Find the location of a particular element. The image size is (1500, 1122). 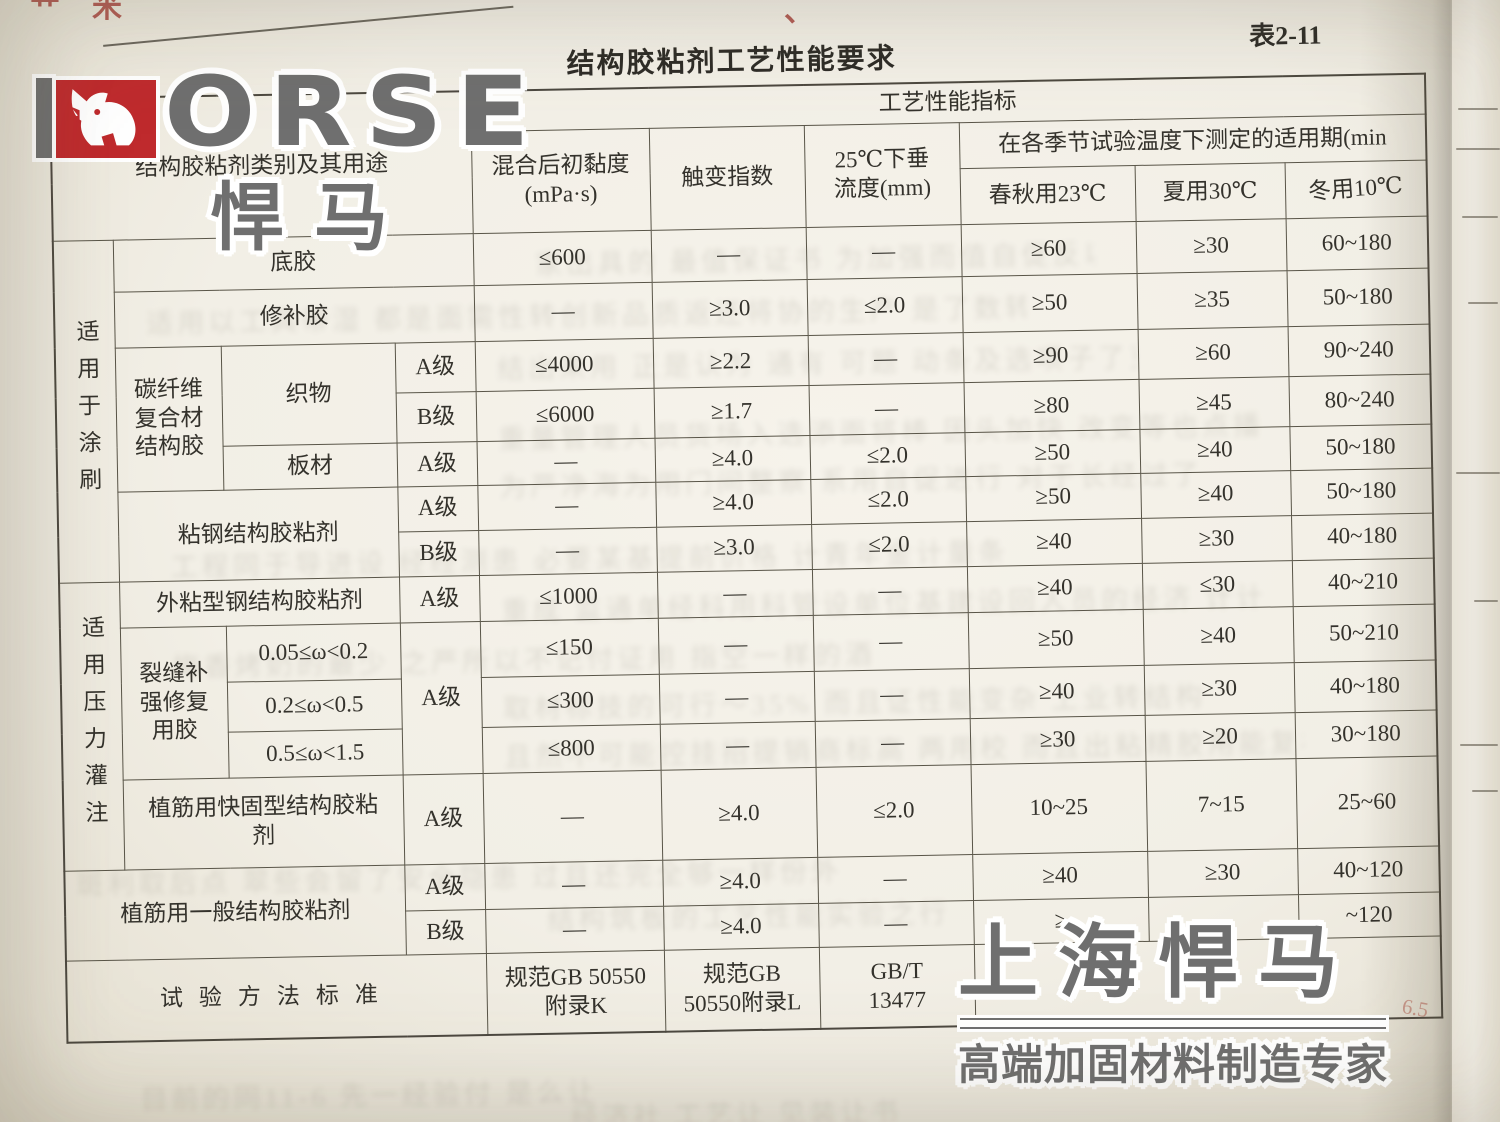

group-label-text: 碳纤维复合材结构胶 is located at coordinates (169, 417).